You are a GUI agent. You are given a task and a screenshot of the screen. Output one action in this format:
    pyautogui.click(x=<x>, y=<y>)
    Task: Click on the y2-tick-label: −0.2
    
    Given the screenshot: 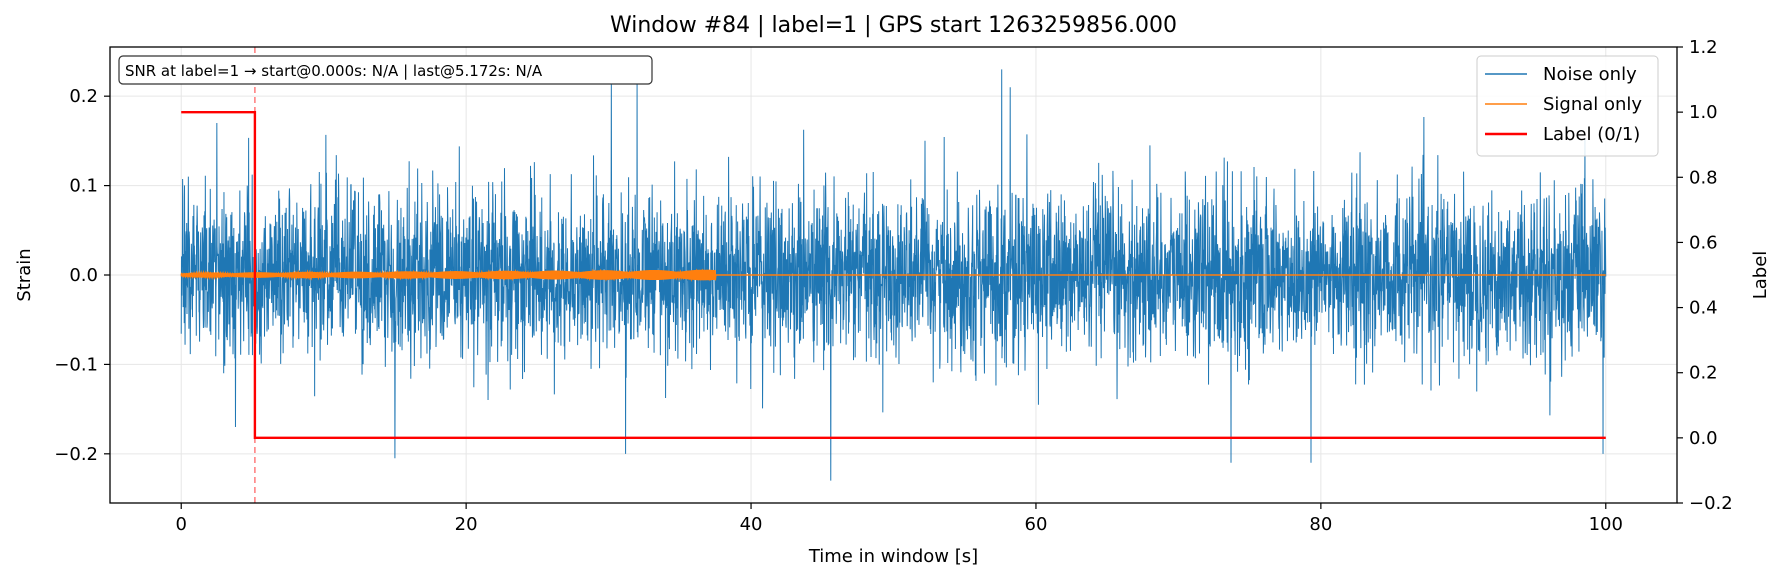 What is the action you would take?
    pyautogui.click(x=1711, y=503)
    